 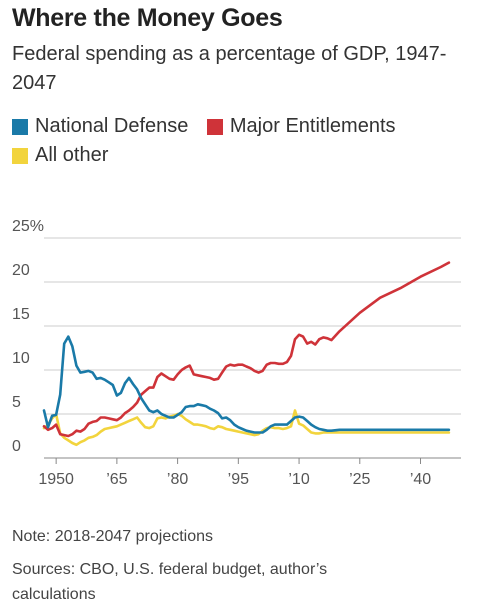 I want to click on legend-item-major-entitlements: Major Entitlements, so click(x=301, y=126).